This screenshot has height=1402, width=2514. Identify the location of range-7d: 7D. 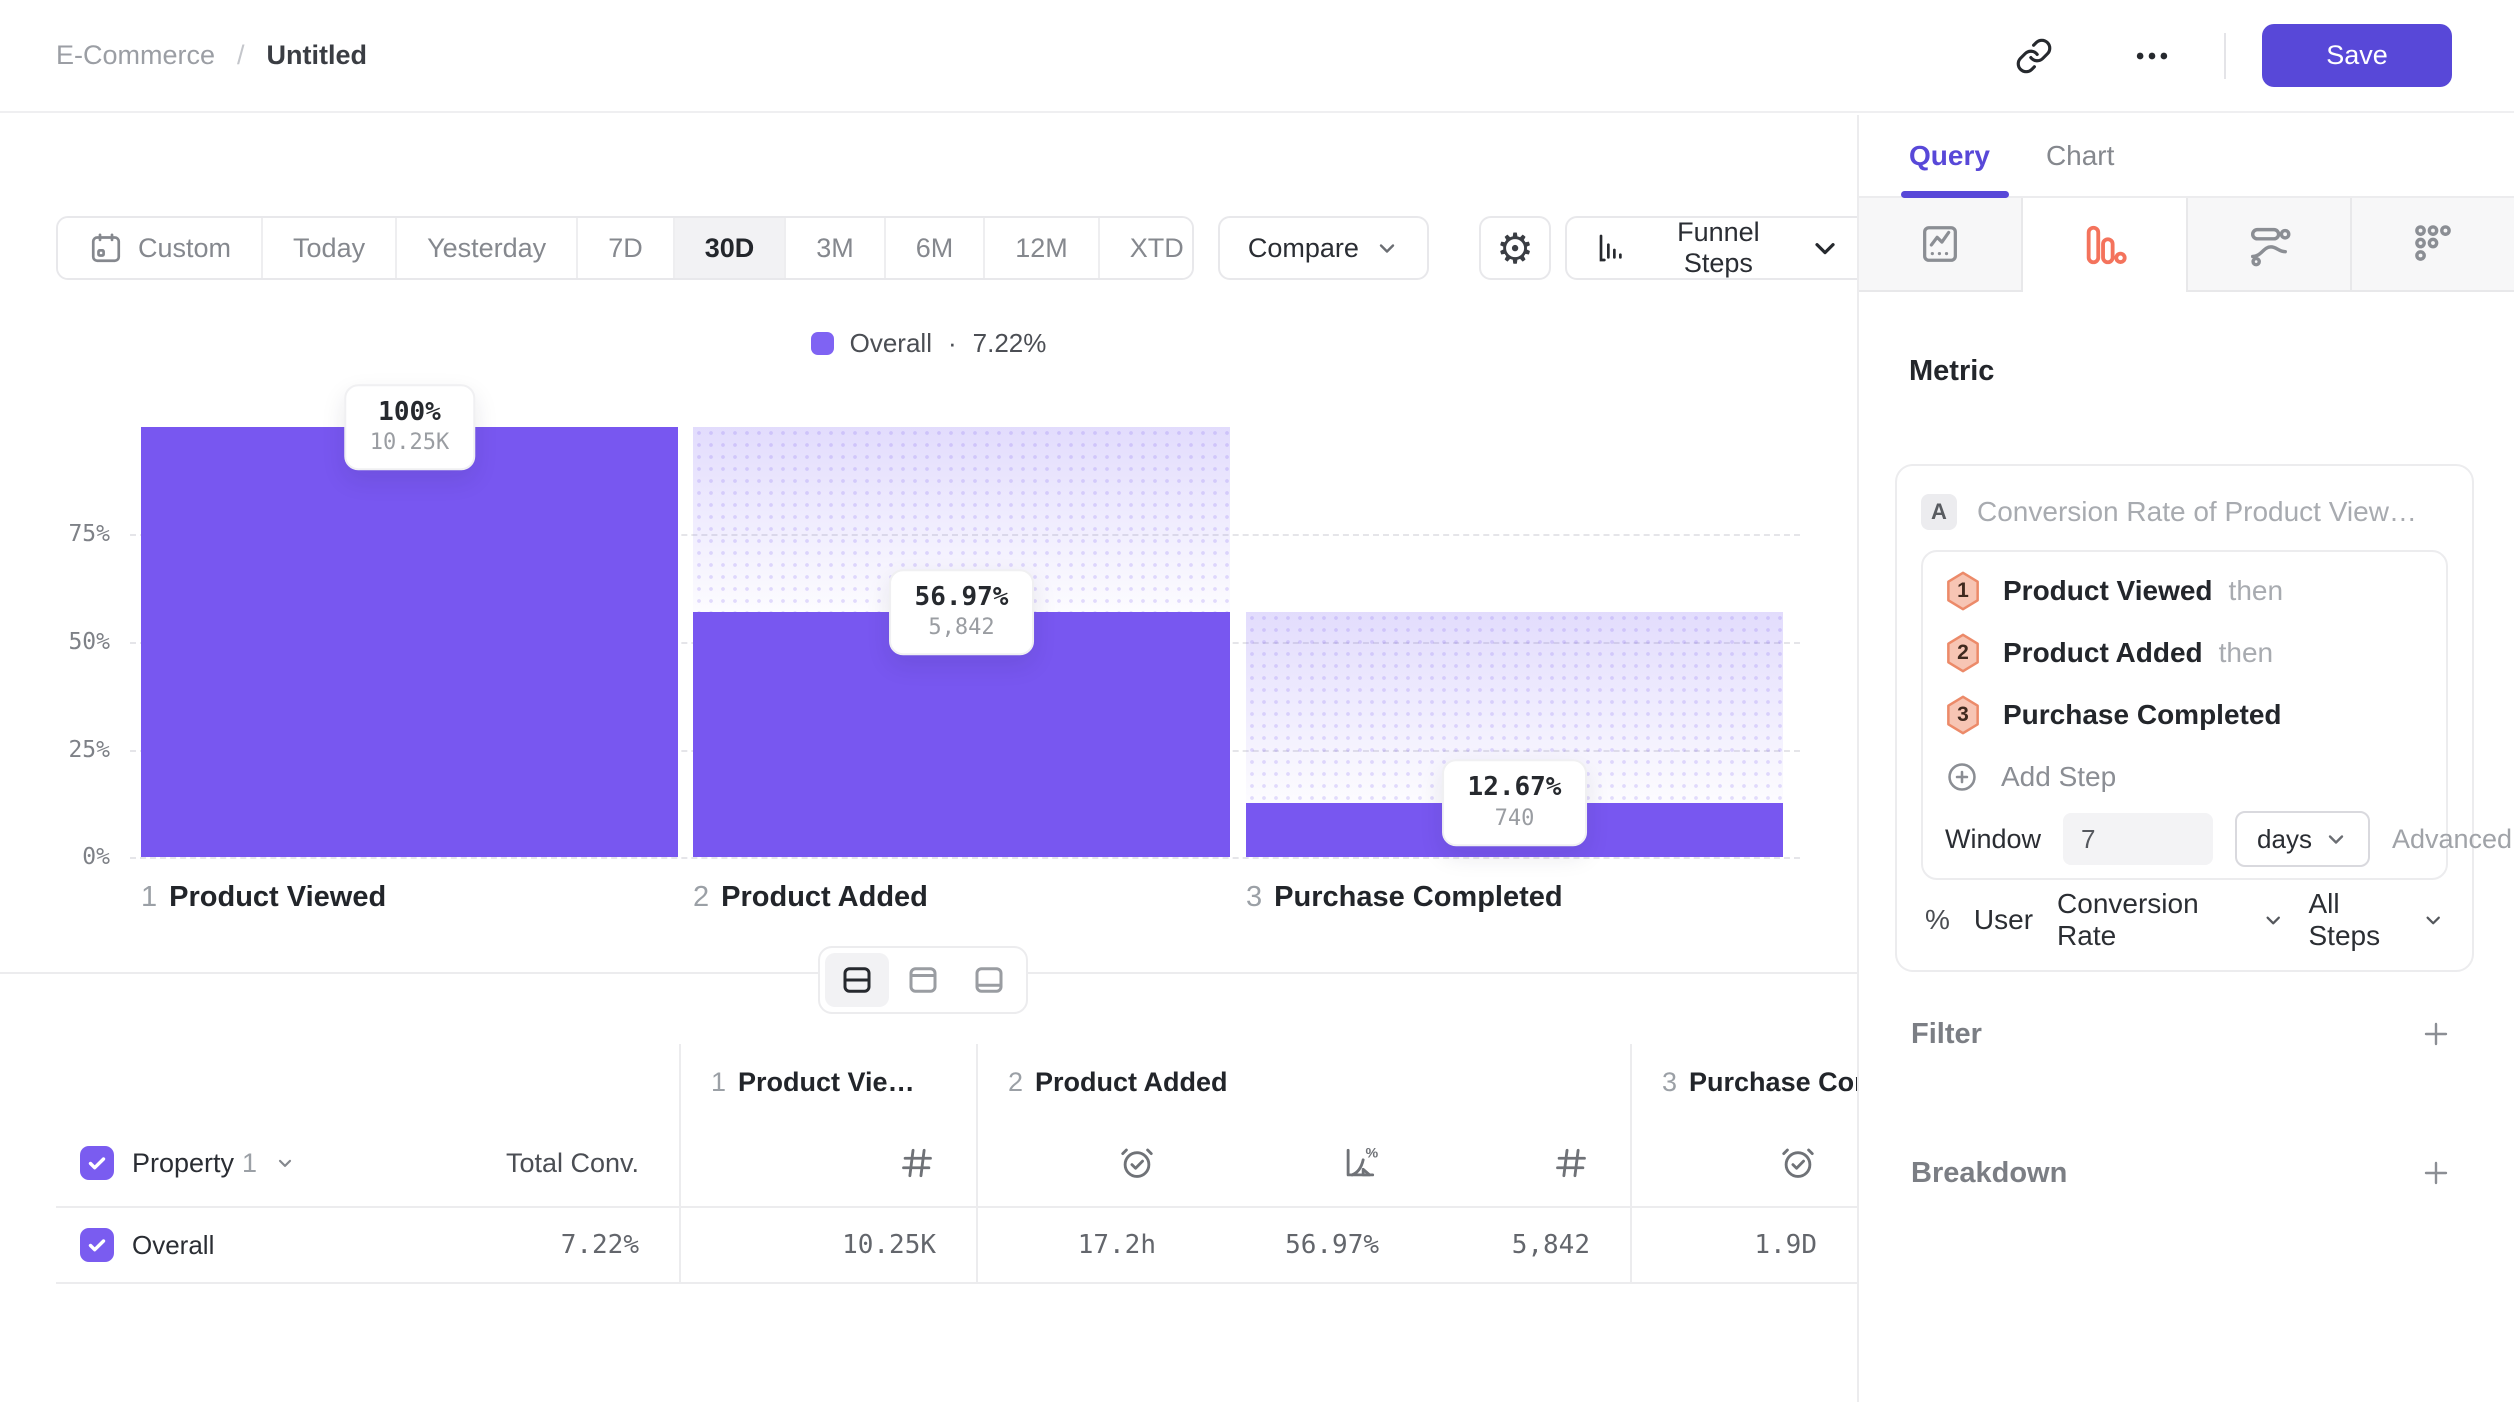
(626, 248).